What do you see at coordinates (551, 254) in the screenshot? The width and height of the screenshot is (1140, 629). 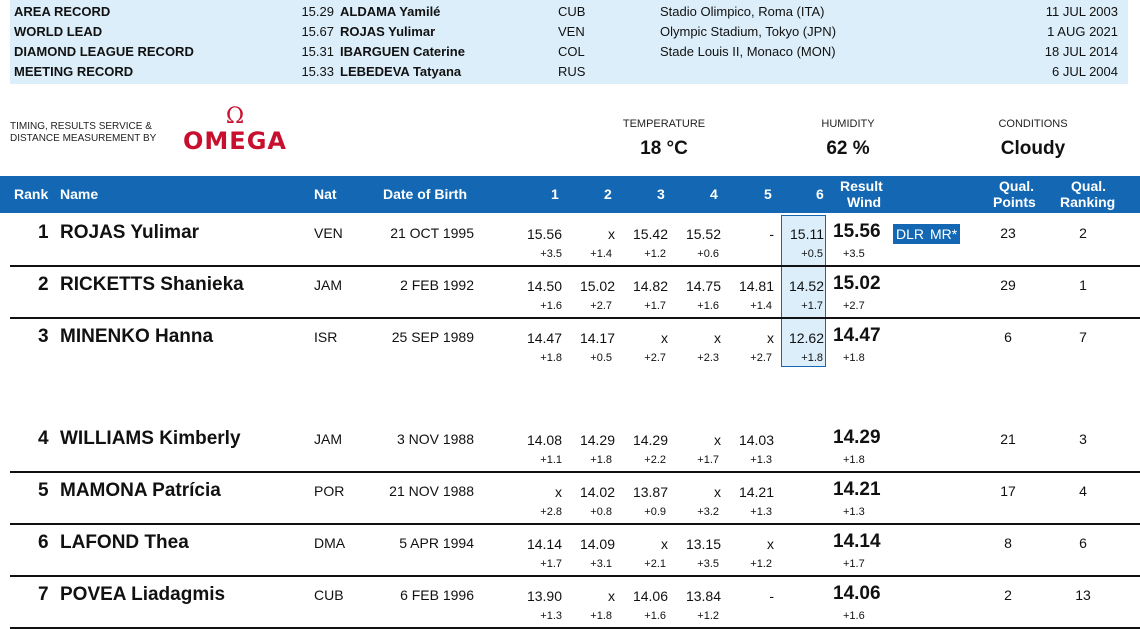 I see `attempt-1-wind: +3.5` at bounding box center [551, 254].